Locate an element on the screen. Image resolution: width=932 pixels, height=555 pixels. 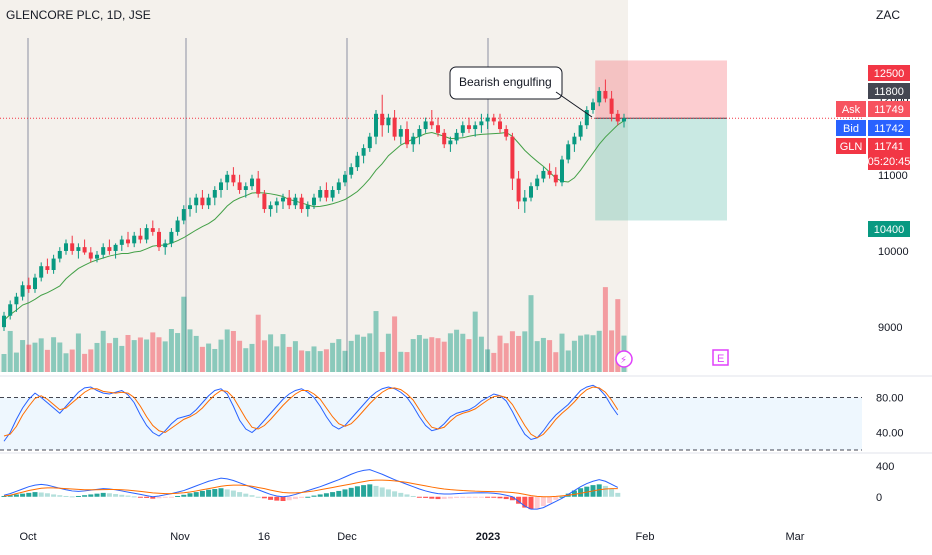
price-label-name: GLN is located at coordinates (851, 147).